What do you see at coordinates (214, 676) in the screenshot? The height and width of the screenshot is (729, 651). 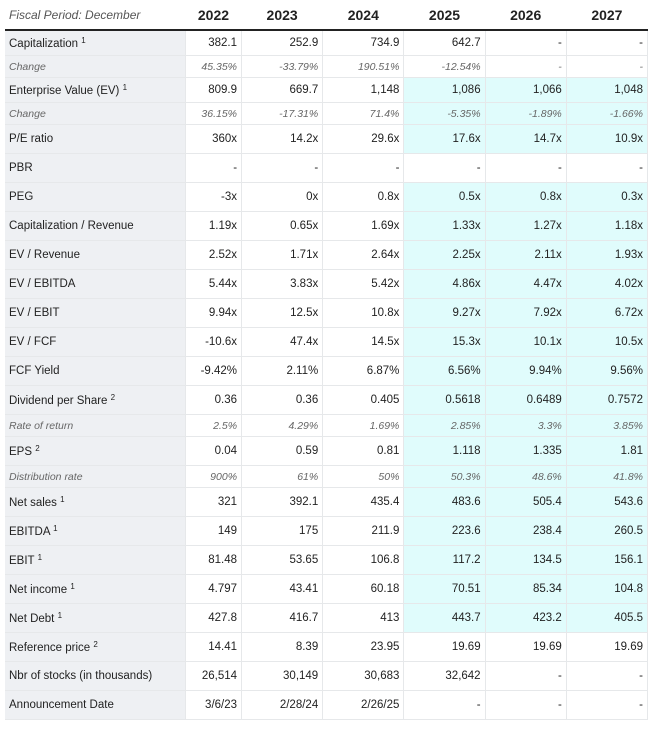 I see `cell-2022: 26,514` at bounding box center [214, 676].